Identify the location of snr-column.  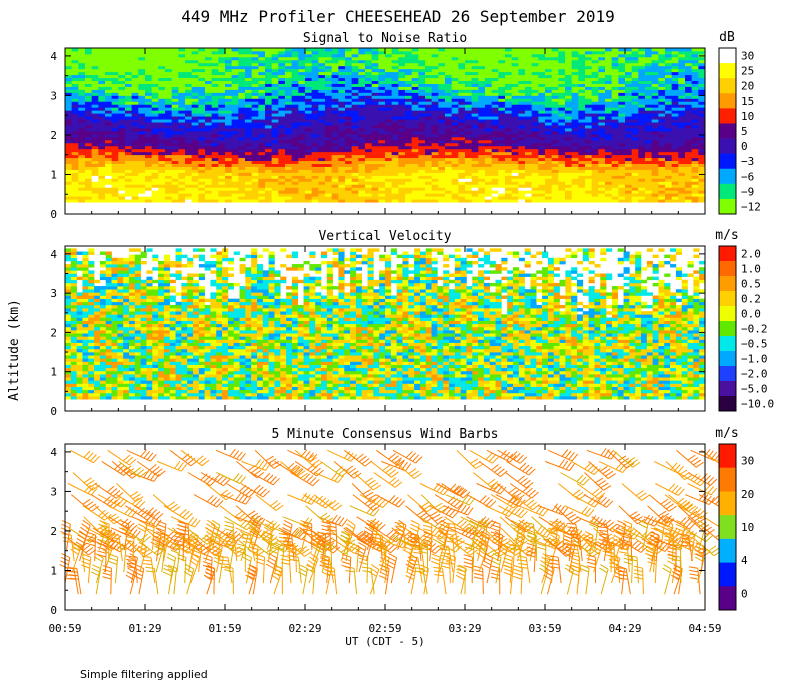
(422, 125).